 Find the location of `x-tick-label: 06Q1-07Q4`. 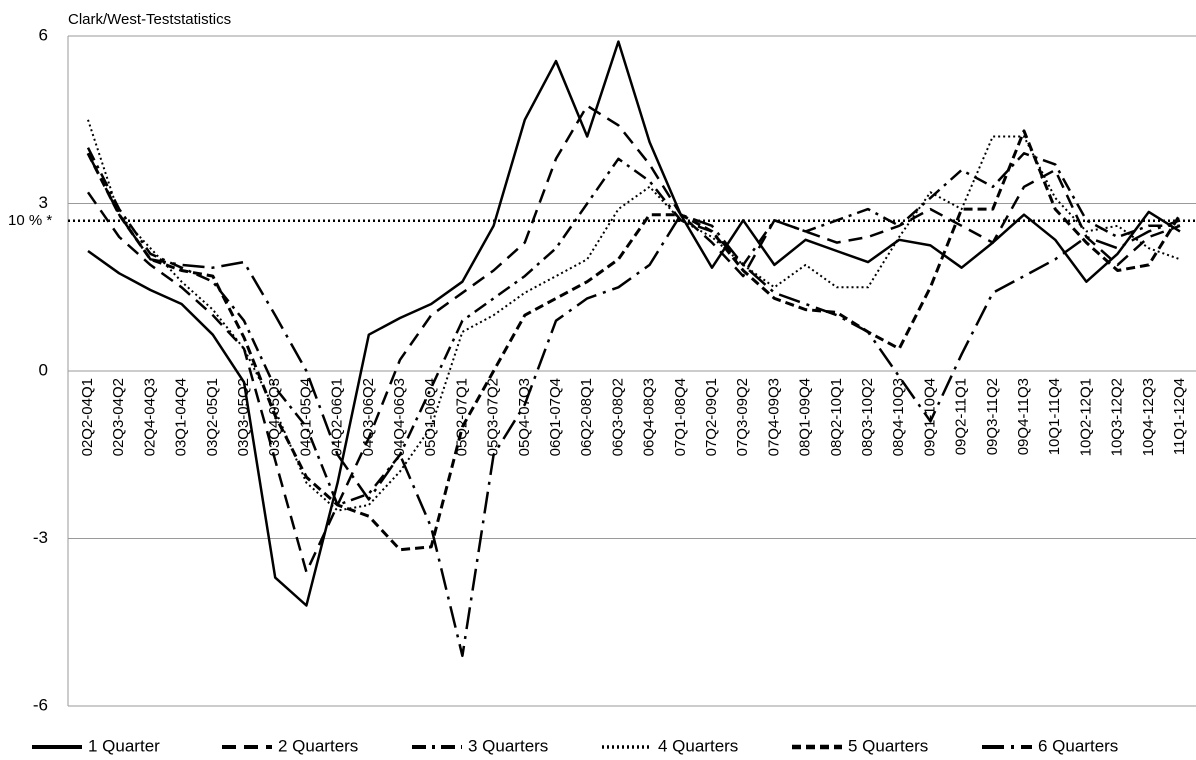

x-tick-label: 06Q1-07Q4 is located at coordinates (555, 417).